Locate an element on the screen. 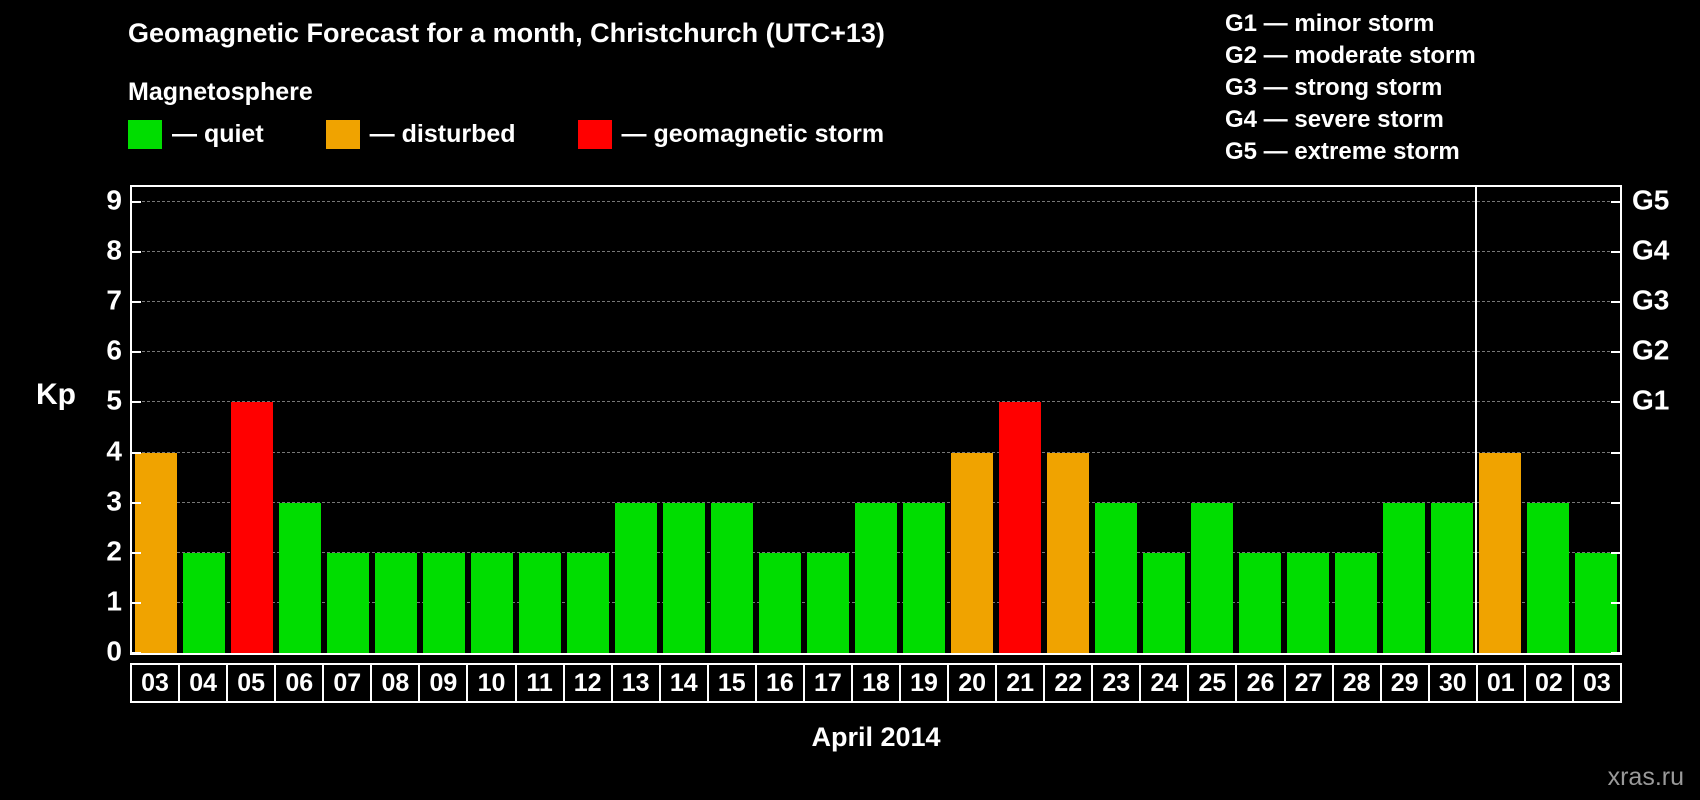 This screenshot has width=1700, height=800. day-label-22: 25 is located at coordinates (1212, 683).